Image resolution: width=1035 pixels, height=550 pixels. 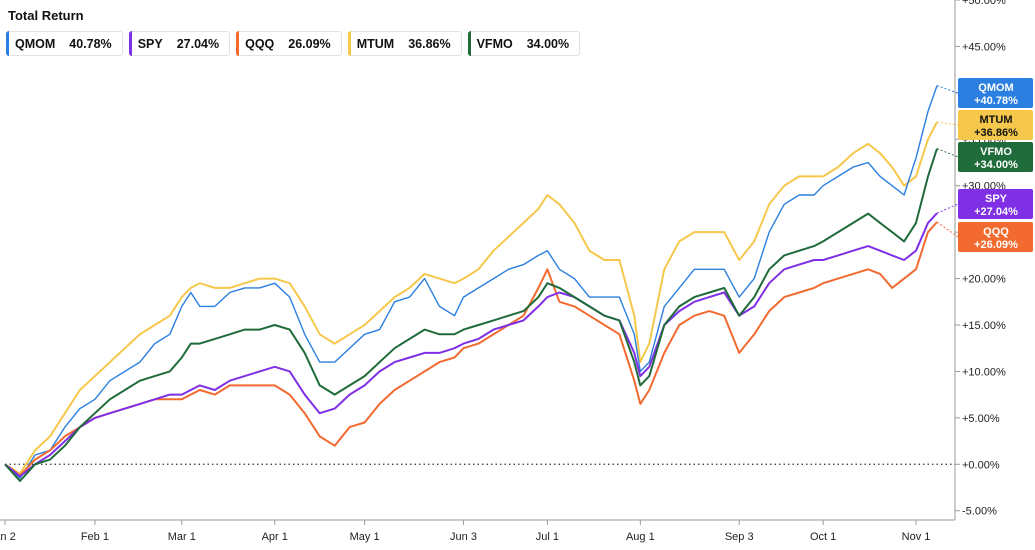 What do you see at coordinates (995, 88) in the screenshot?
I see `end-tag-name: QMOM` at bounding box center [995, 88].